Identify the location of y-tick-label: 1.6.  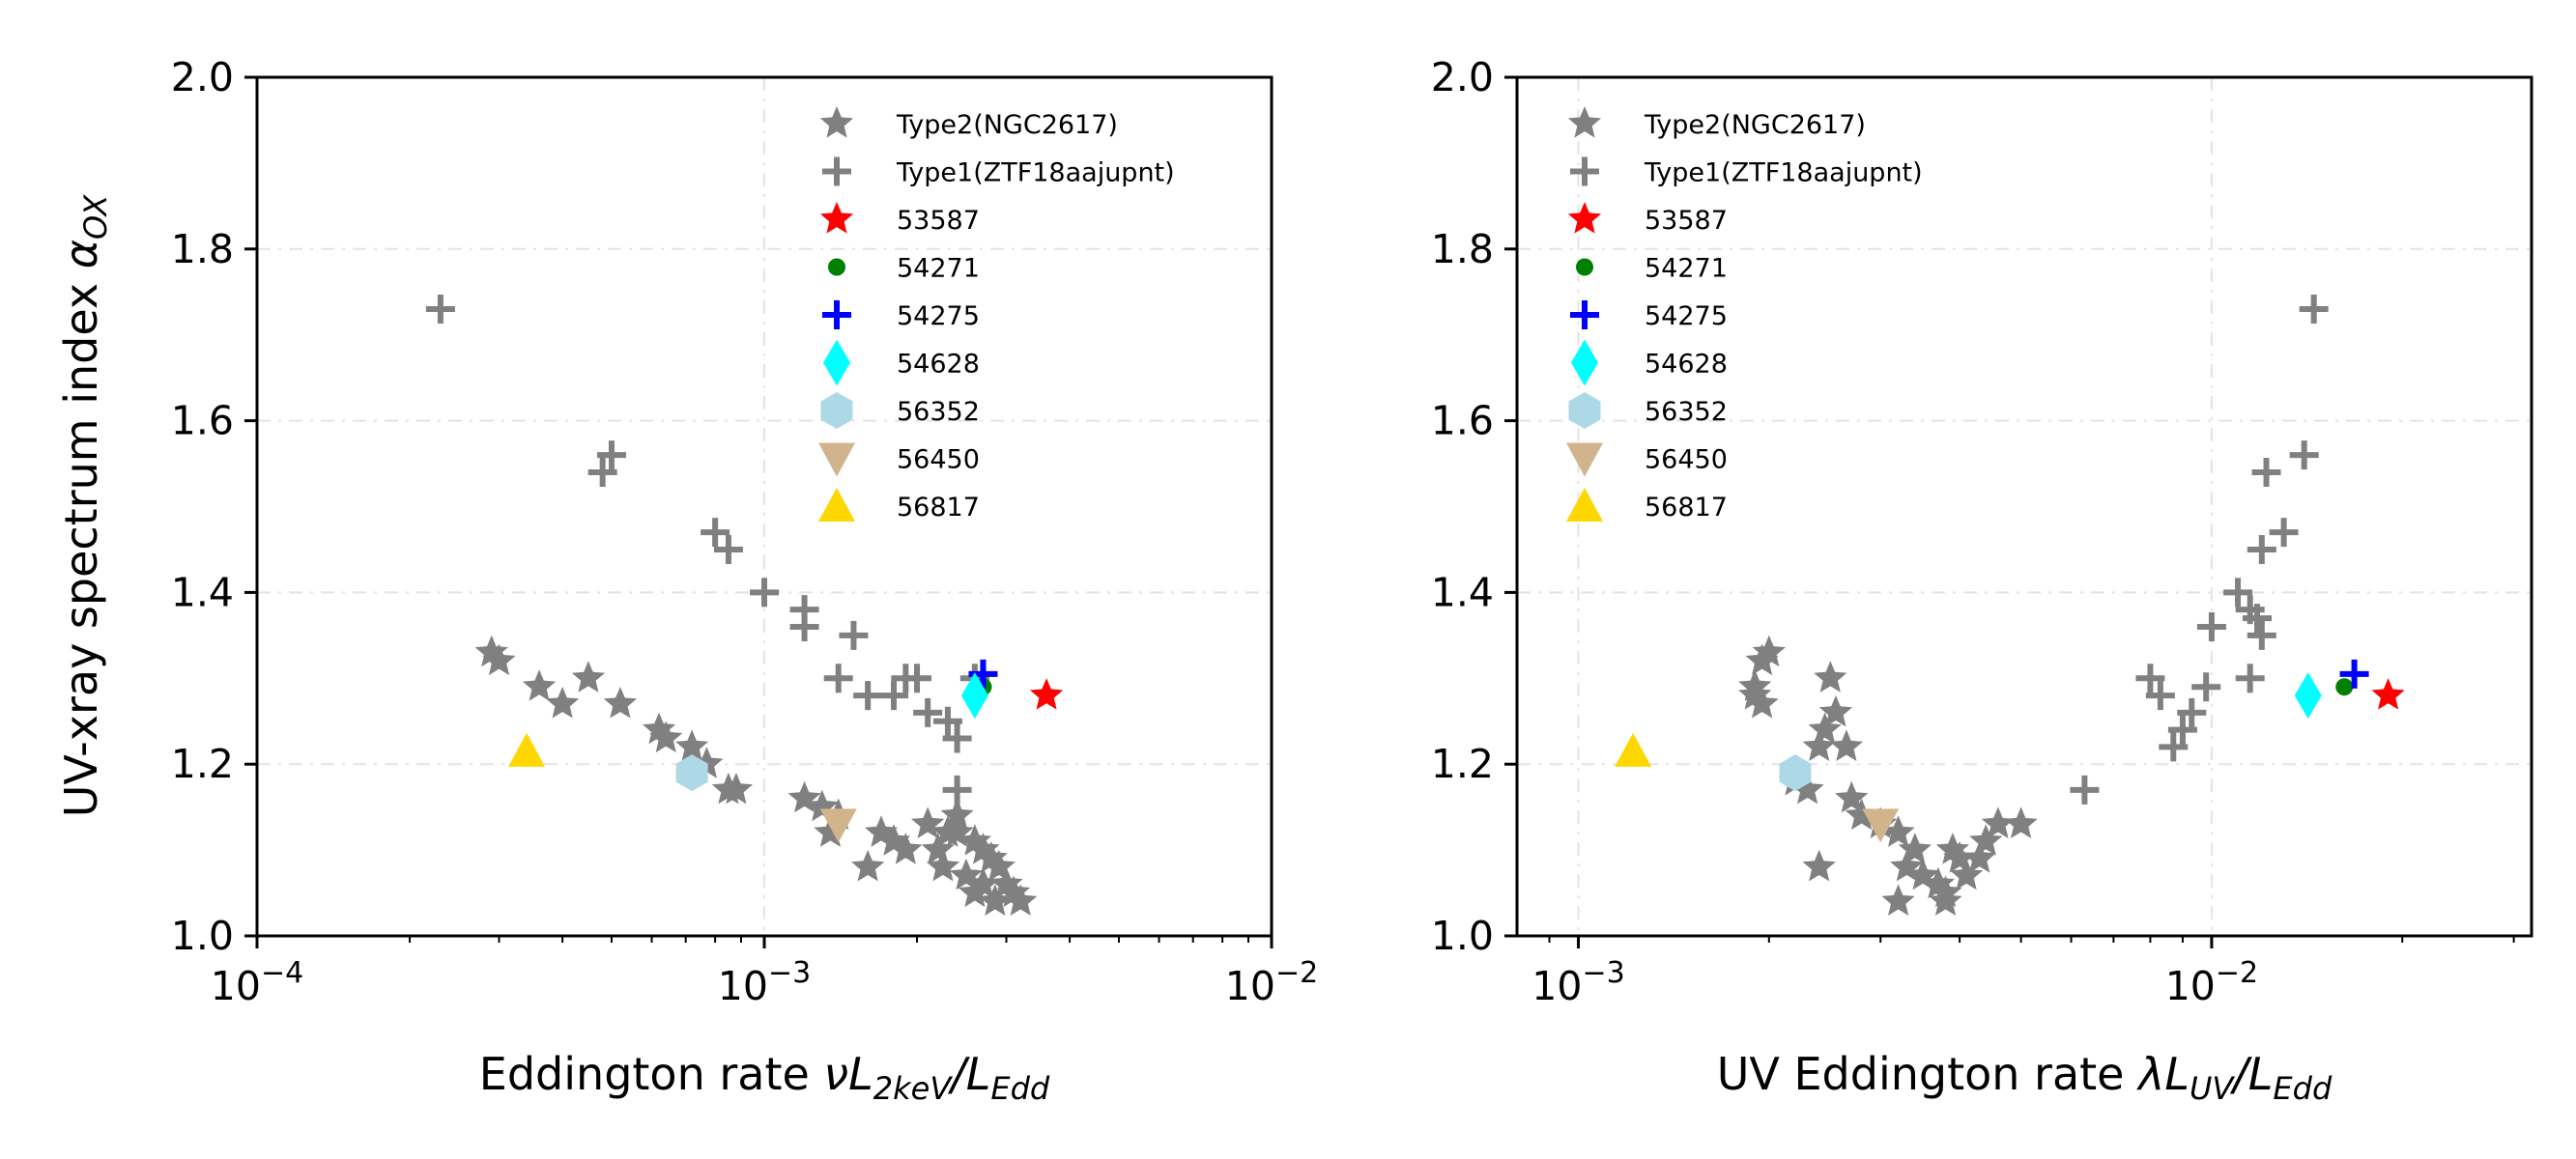
(1463, 421).